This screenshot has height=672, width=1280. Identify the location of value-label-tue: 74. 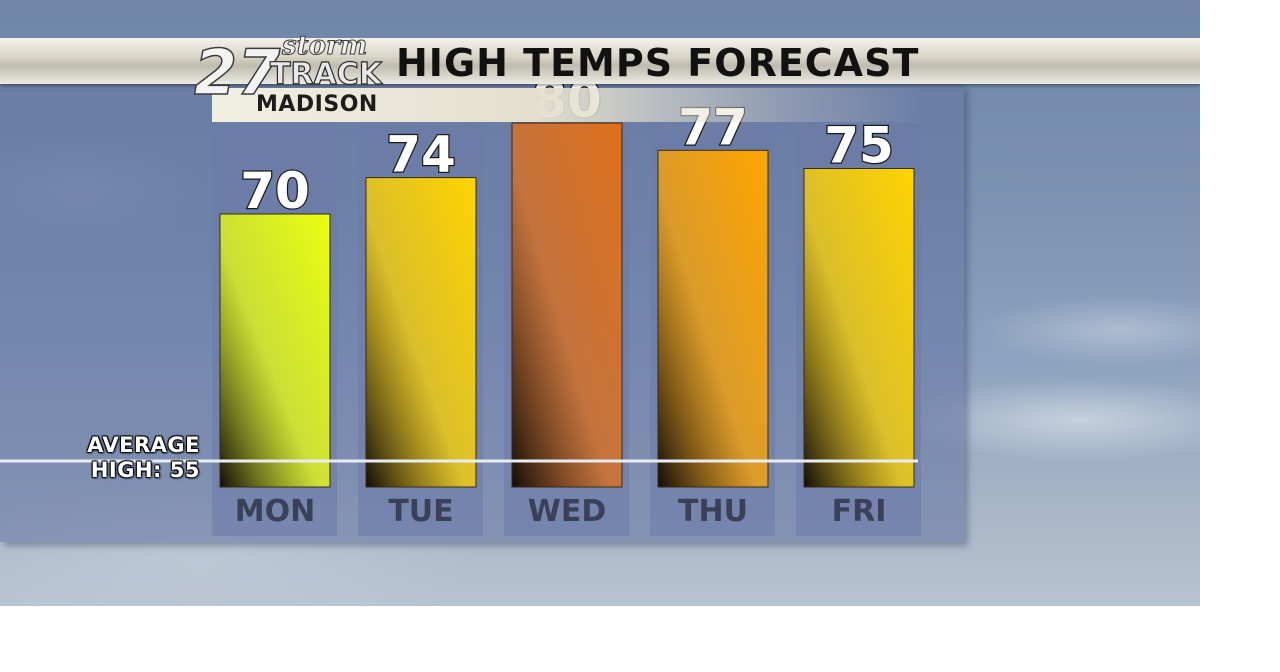
(421, 155).